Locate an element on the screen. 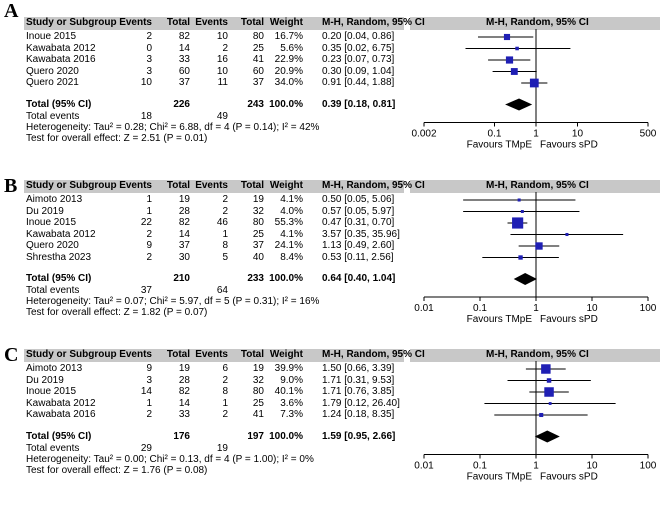 This screenshot has width=661, height=510. study-ci: 1.13 [0.49, 2.60] is located at coordinates (358, 245).